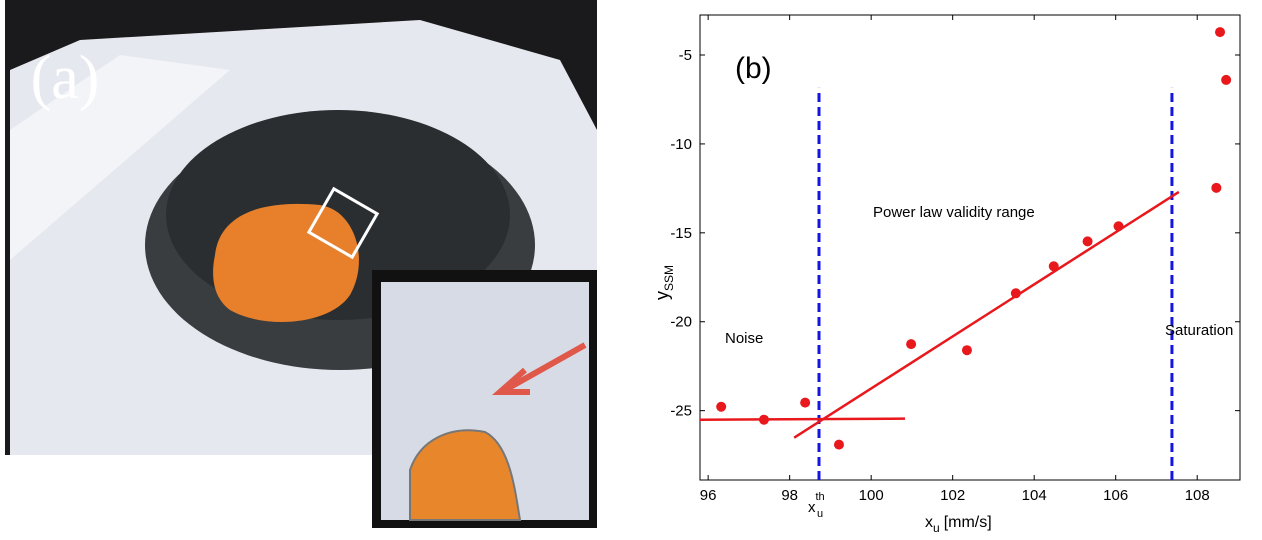  What do you see at coordinates (954, 212) in the screenshot?
I see `annotation: Power law validity range` at bounding box center [954, 212].